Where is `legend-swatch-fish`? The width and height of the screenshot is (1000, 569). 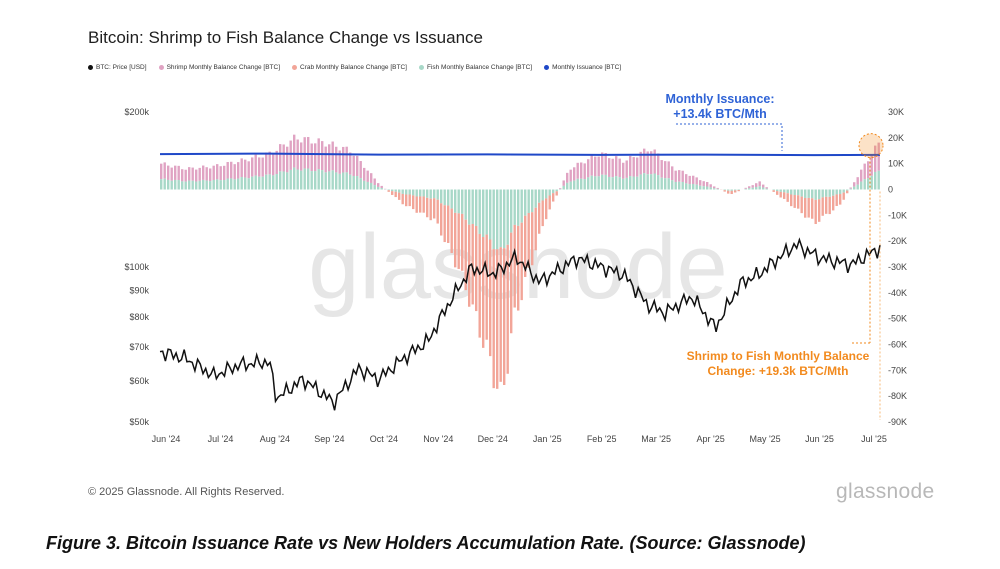 legend-swatch-fish is located at coordinates (421, 67).